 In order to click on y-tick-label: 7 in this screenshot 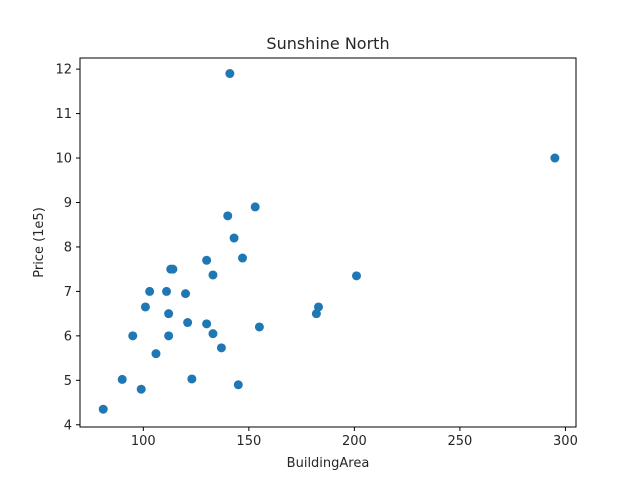, I will do `click(68, 292)`.